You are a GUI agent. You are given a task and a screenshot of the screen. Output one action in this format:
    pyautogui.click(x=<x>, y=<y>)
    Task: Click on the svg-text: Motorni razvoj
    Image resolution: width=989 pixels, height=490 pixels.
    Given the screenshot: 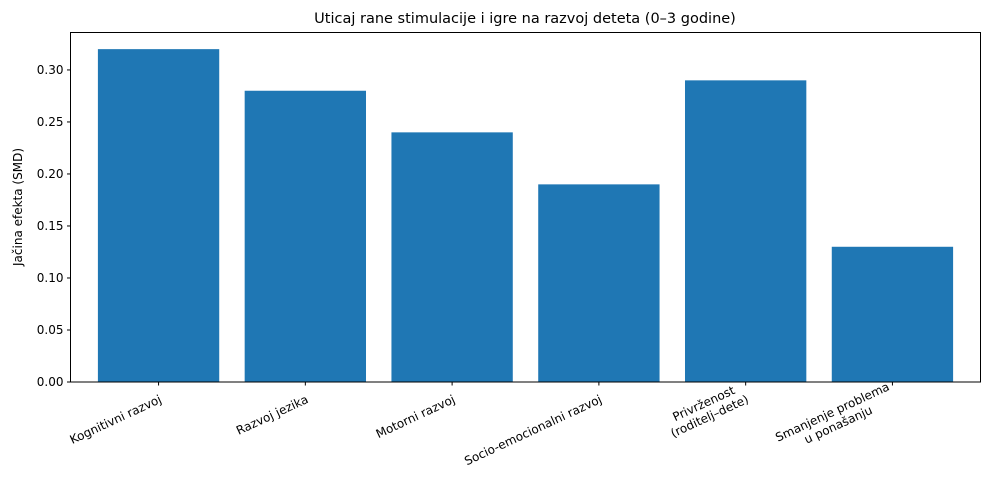 What is the action you would take?
    pyautogui.click(x=415, y=416)
    